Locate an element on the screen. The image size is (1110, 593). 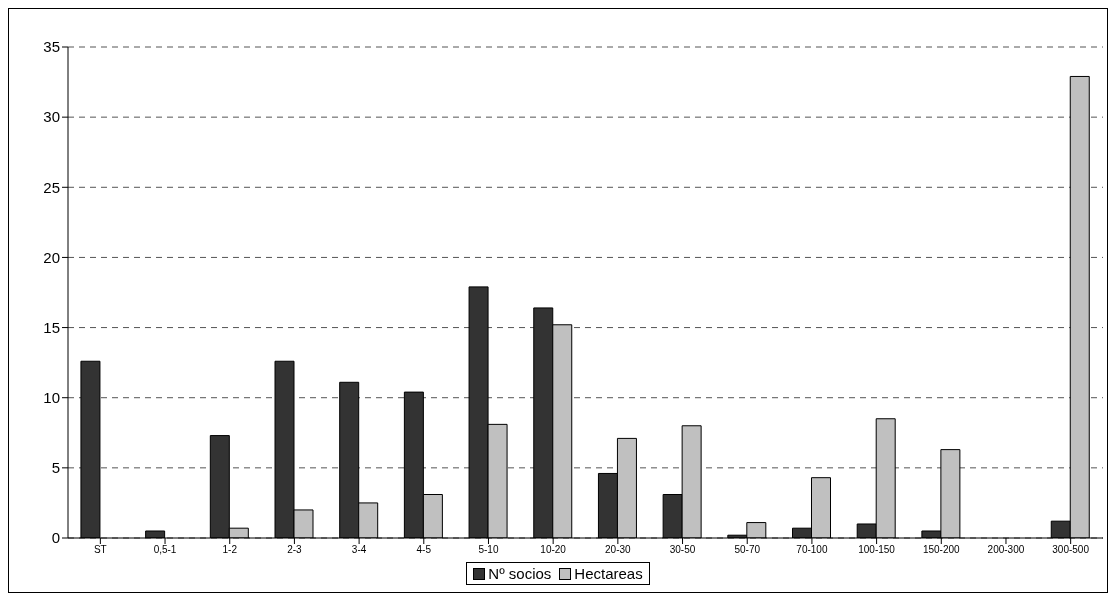
x-tick-label: ST is located at coordinates (100, 550).